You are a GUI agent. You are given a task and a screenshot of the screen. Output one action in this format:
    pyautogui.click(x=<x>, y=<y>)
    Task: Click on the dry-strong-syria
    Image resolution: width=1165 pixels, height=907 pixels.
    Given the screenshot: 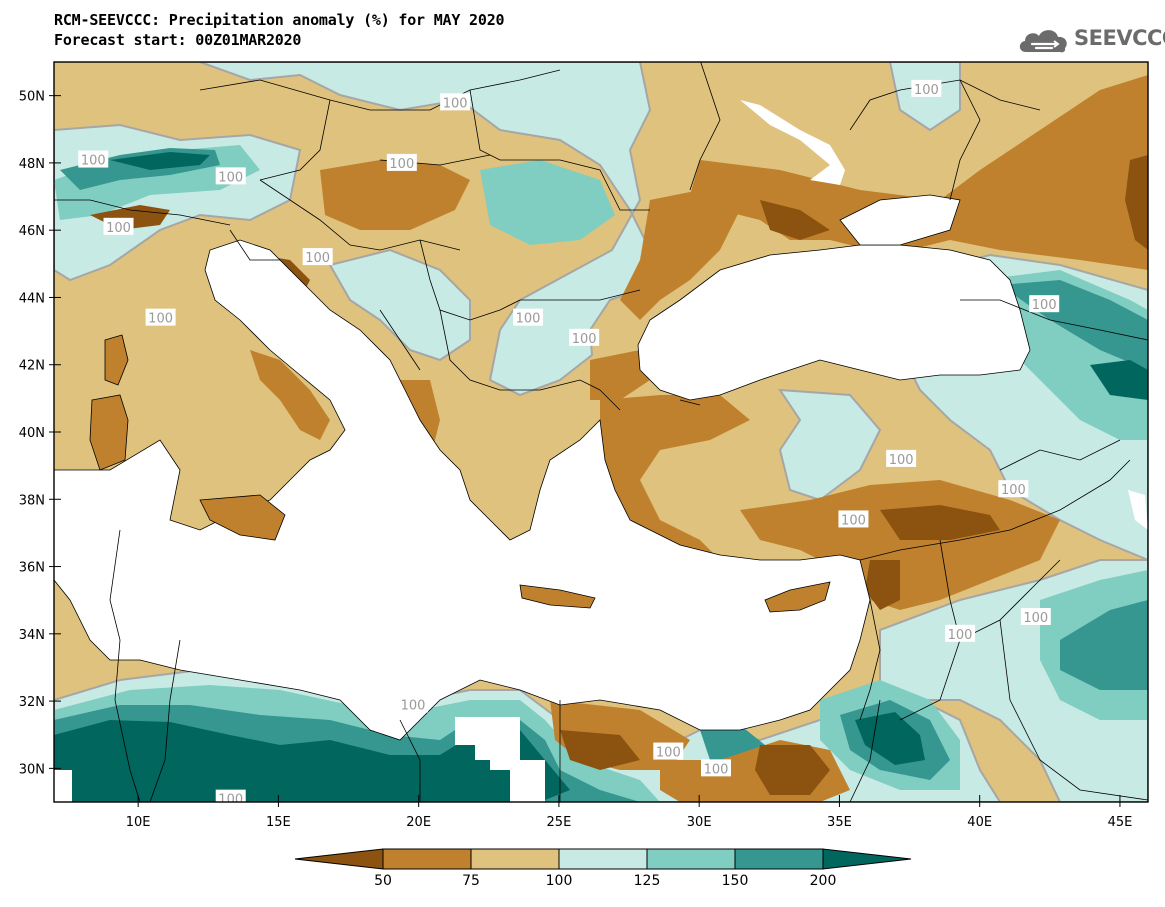 What is the action you would take?
    pyautogui.click(x=882, y=585)
    